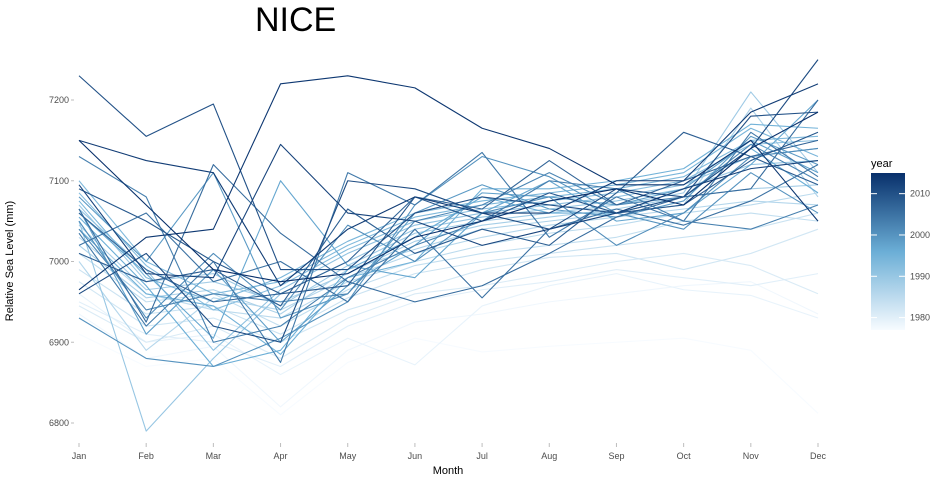  I want to click on x-tick-label: Jul, so click(482, 456).